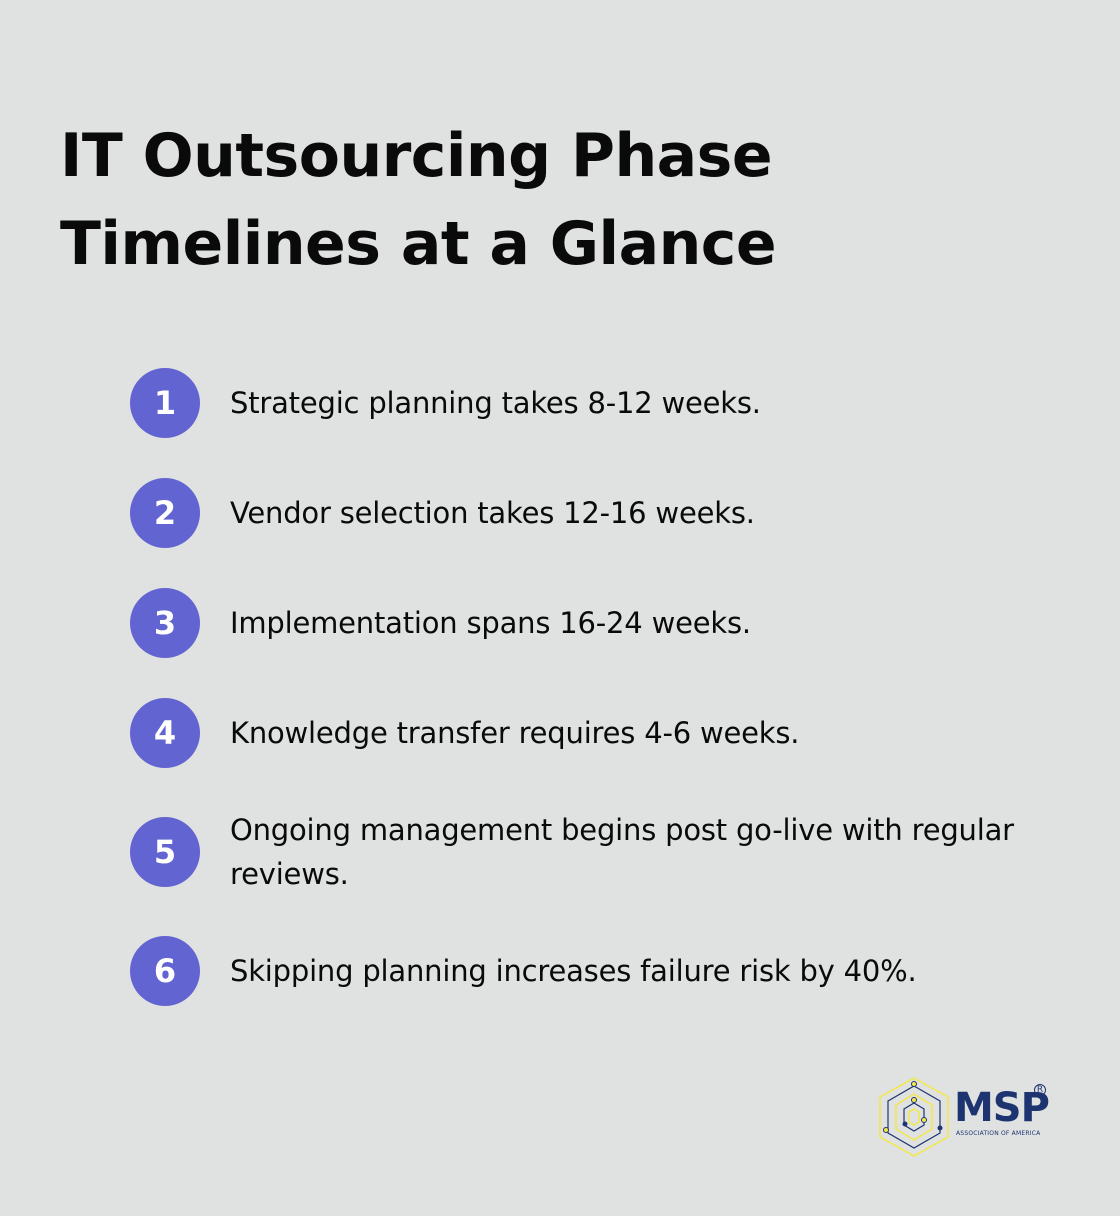 The width and height of the screenshot is (1120, 1216). Describe the element at coordinates (490, 623) in the screenshot. I see `step-text: Implementation spans 16-24 weeks.` at that location.